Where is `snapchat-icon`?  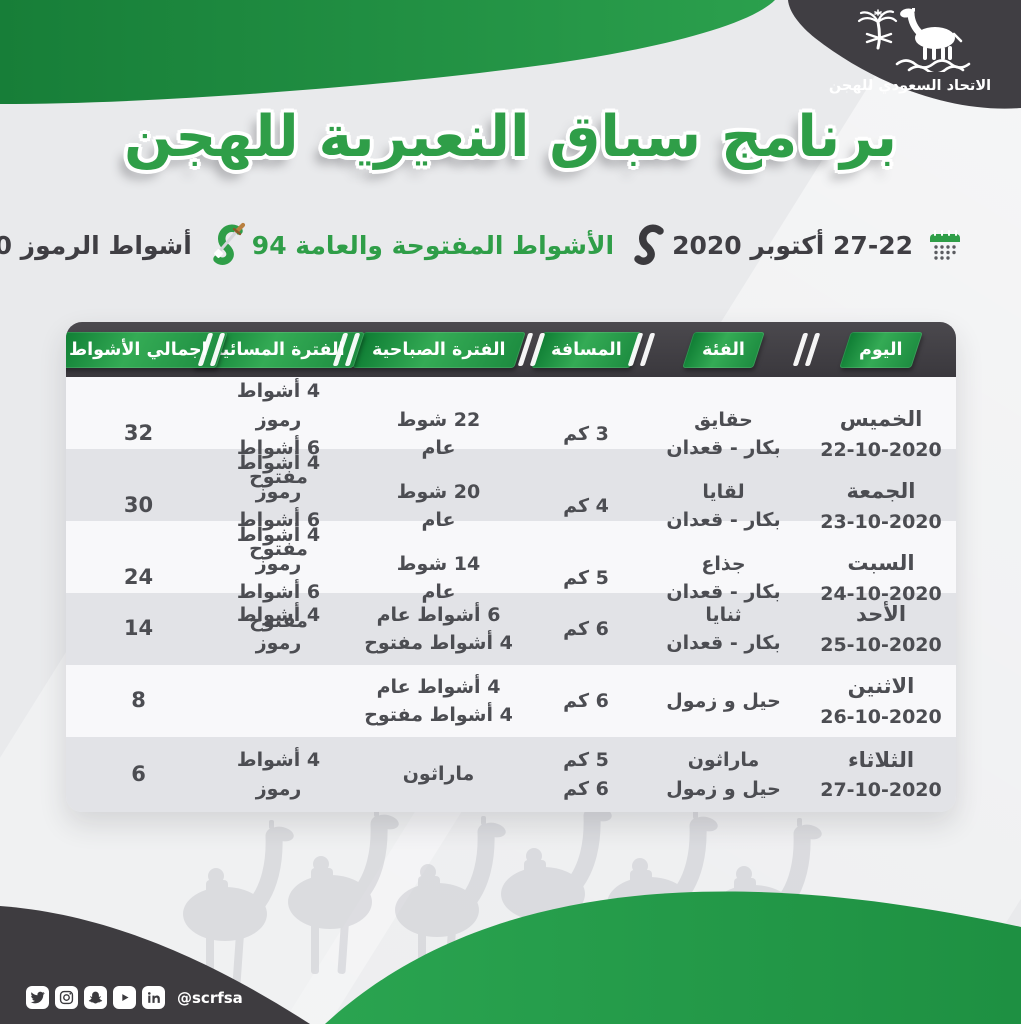 snapchat-icon is located at coordinates (95, 997).